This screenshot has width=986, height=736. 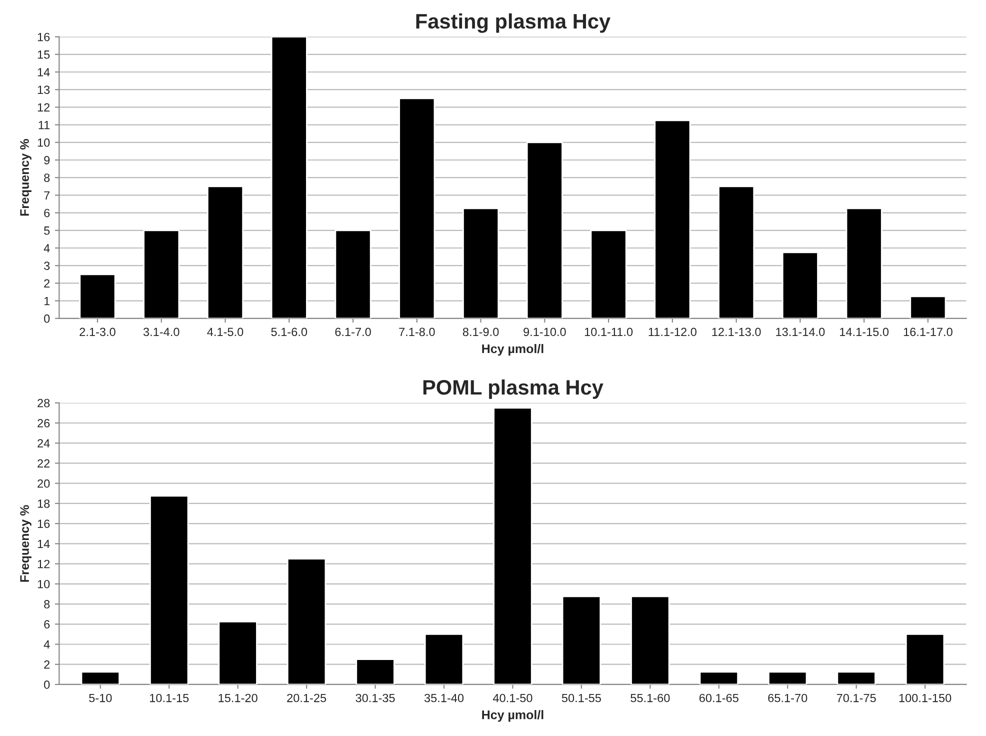 What do you see at coordinates (512, 698) in the screenshot?
I see `x-tick-label: 40.1-50` at bounding box center [512, 698].